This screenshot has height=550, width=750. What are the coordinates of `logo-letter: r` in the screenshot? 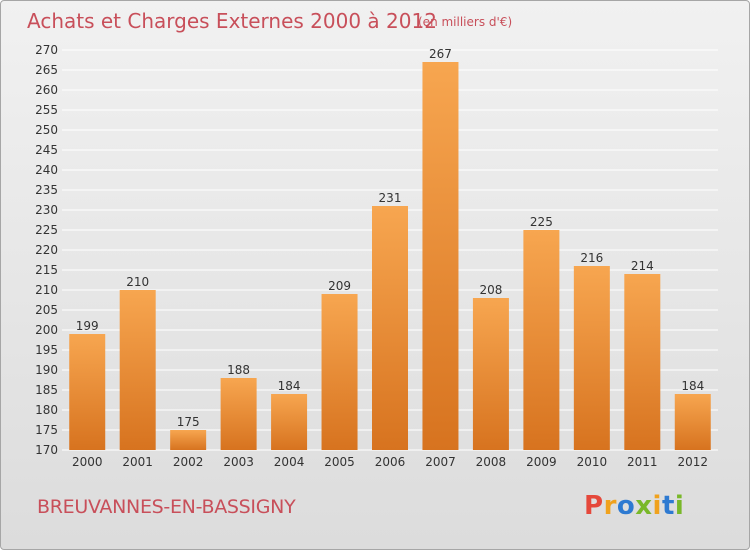 It's located at (610, 506).